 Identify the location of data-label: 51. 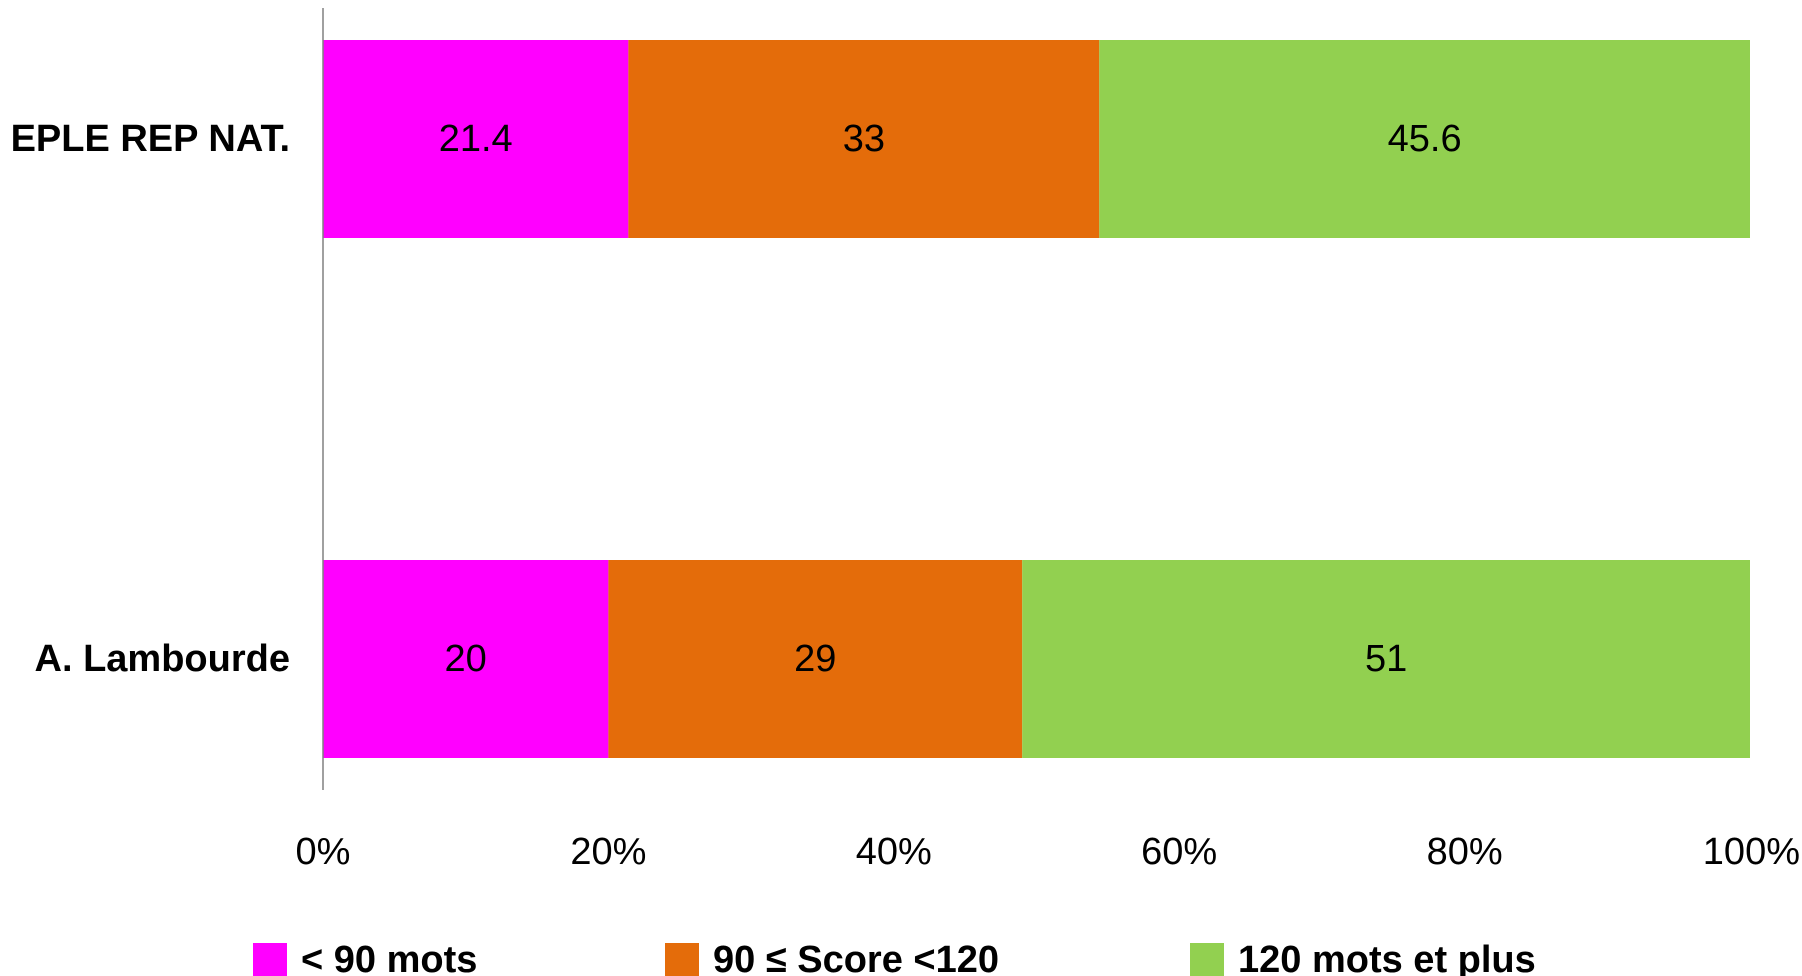
(1386, 659).